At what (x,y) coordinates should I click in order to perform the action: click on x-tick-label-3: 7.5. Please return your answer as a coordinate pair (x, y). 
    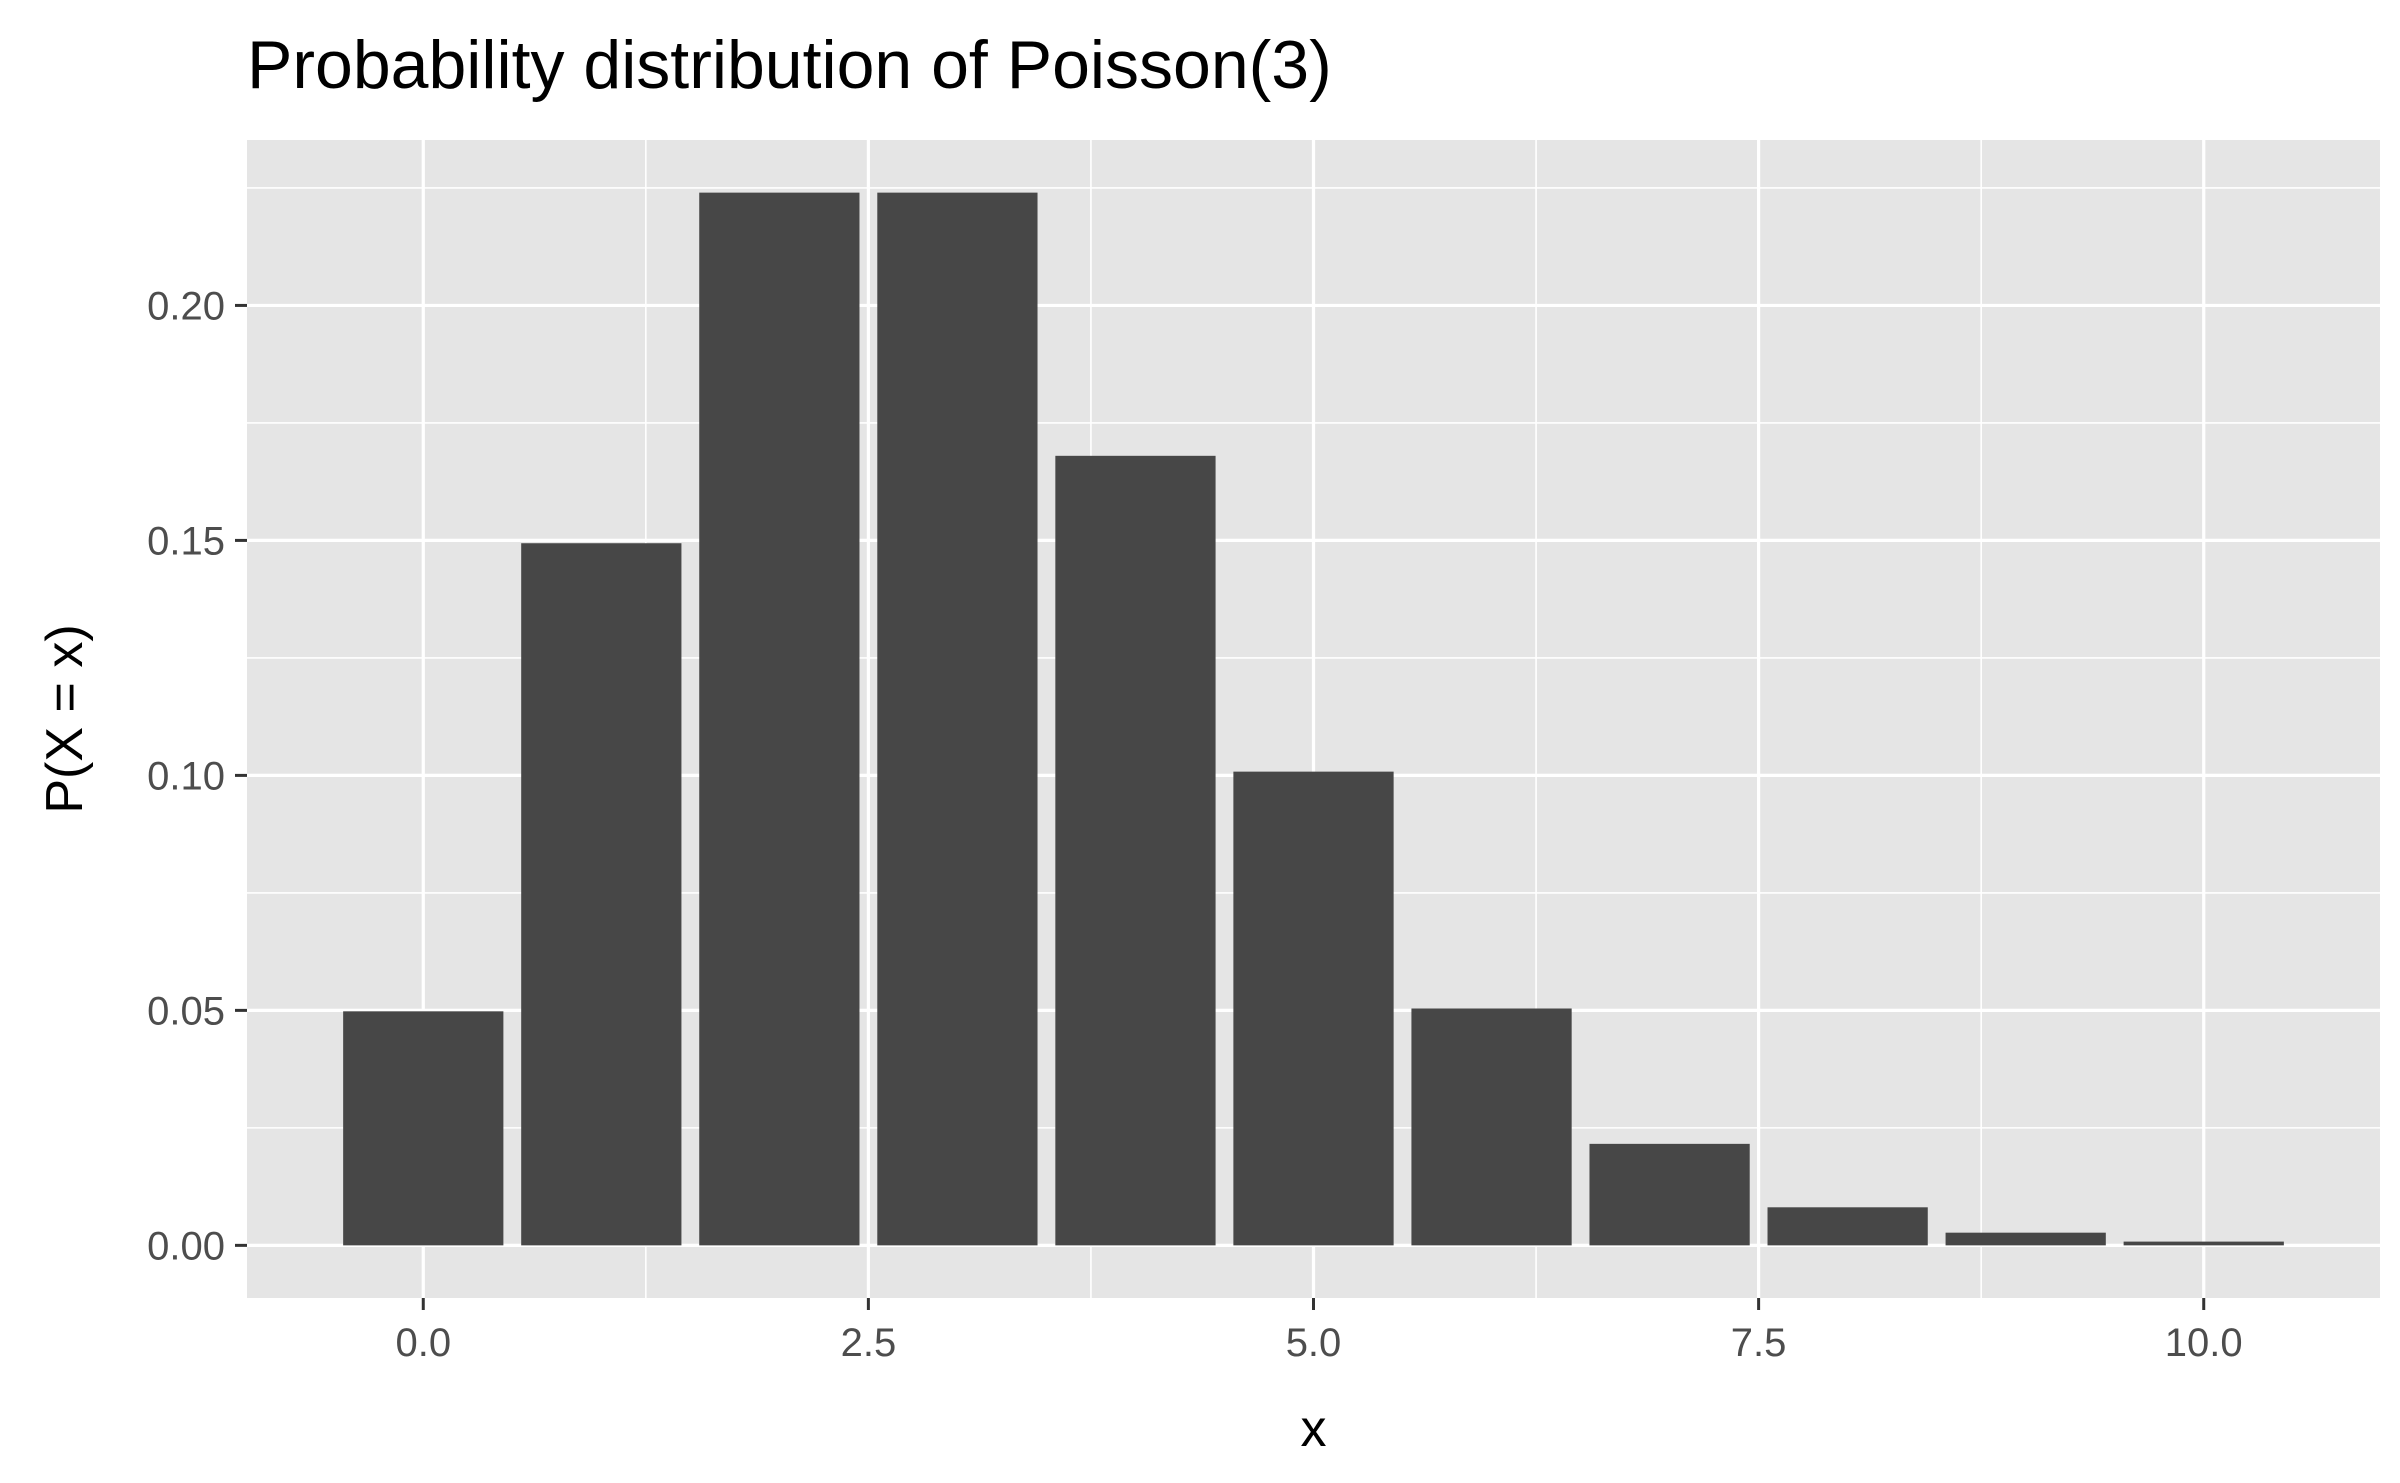
    Looking at the image, I should click on (1759, 1343).